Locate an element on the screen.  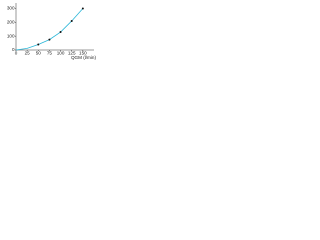
x-tick-label: 25 is located at coordinates (28, 53).